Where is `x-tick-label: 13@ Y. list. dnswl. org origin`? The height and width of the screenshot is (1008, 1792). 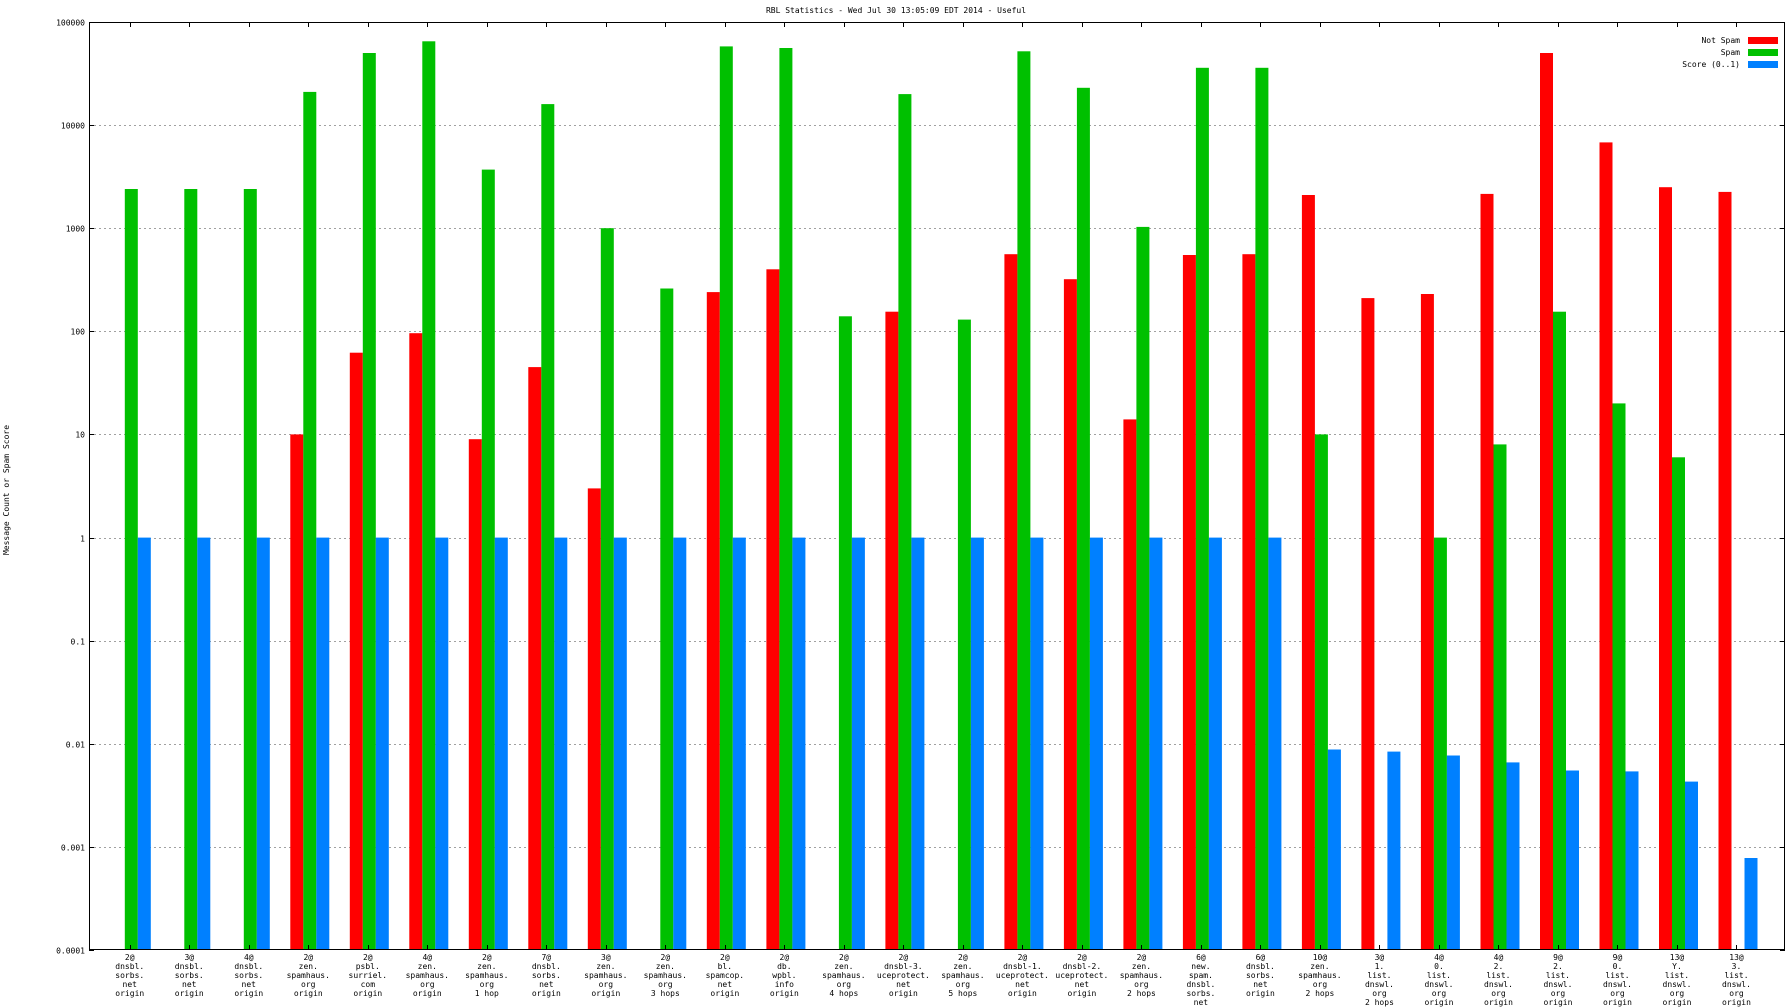 x-tick-label: 13@ Y. list. dnswl. org origin is located at coordinates (1677, 980).